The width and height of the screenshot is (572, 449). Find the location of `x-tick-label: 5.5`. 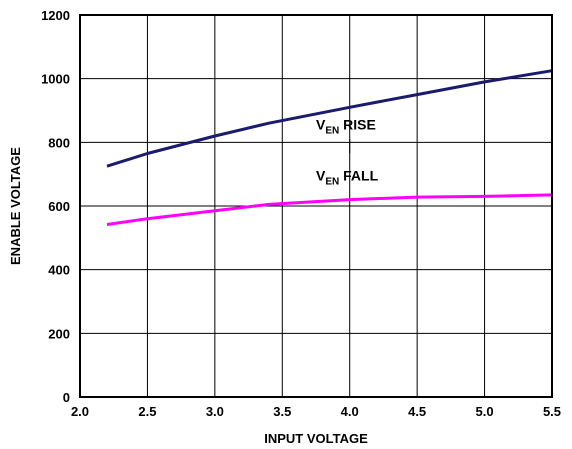

x-tick-label: 5.5 is located at coordinates (552, 411).